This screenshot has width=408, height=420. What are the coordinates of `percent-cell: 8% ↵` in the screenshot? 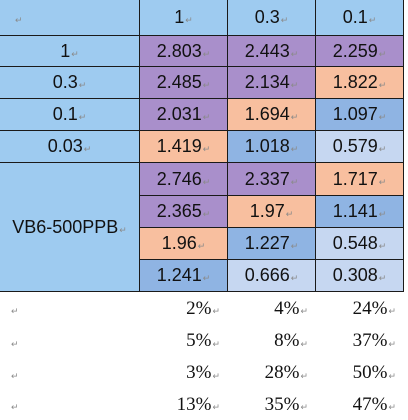 It's located at (272, 341).